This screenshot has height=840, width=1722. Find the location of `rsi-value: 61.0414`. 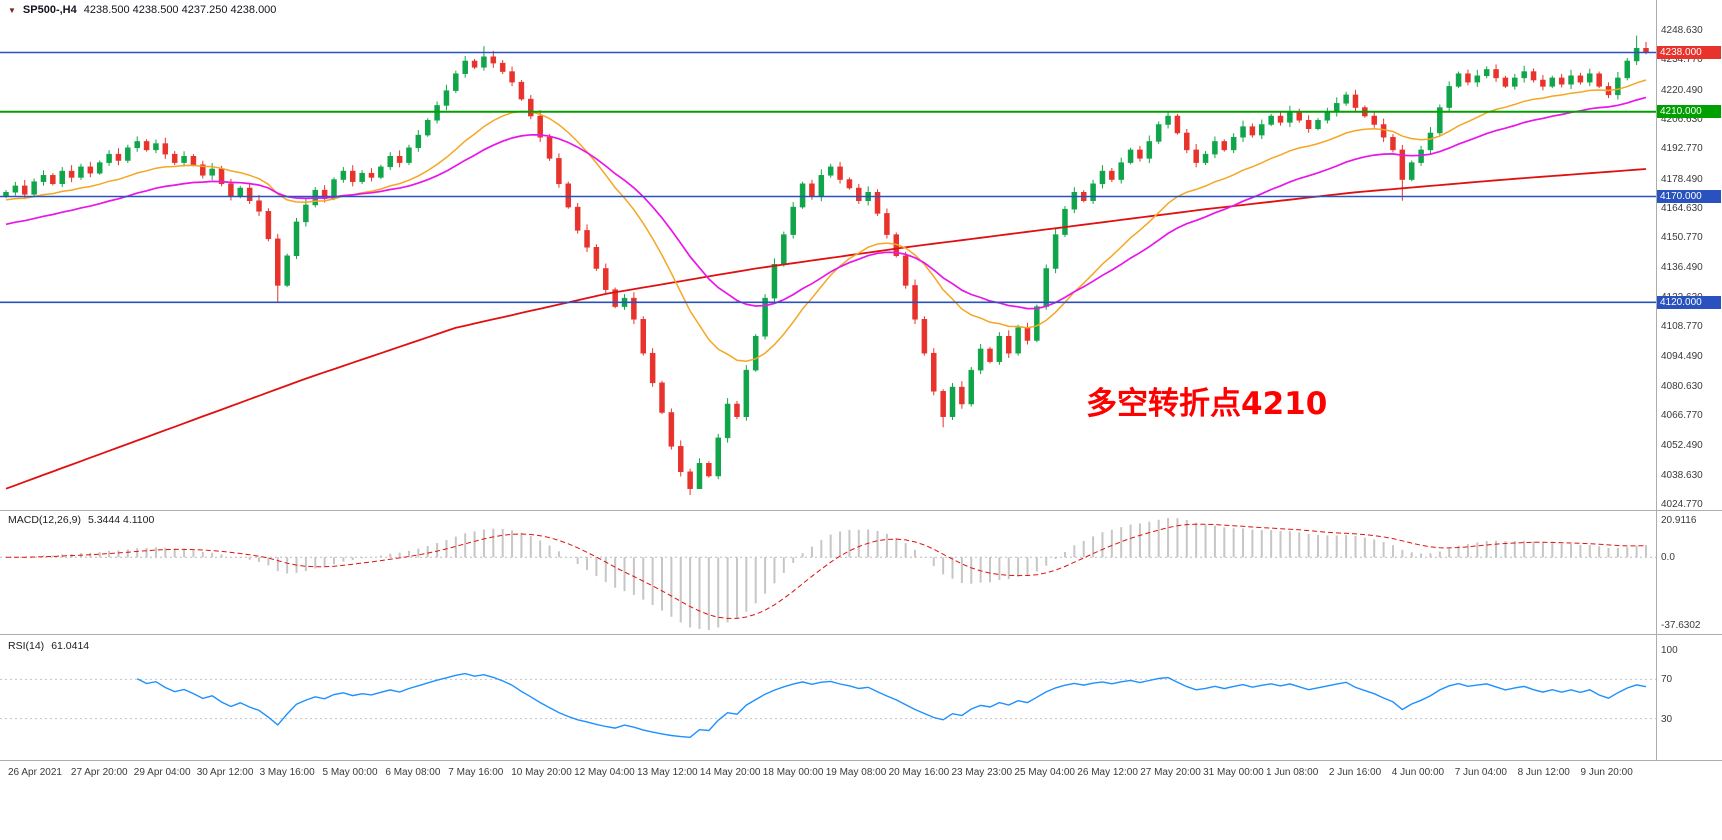

rsi-value: 61.0414 is located at coordinates (70, 646).